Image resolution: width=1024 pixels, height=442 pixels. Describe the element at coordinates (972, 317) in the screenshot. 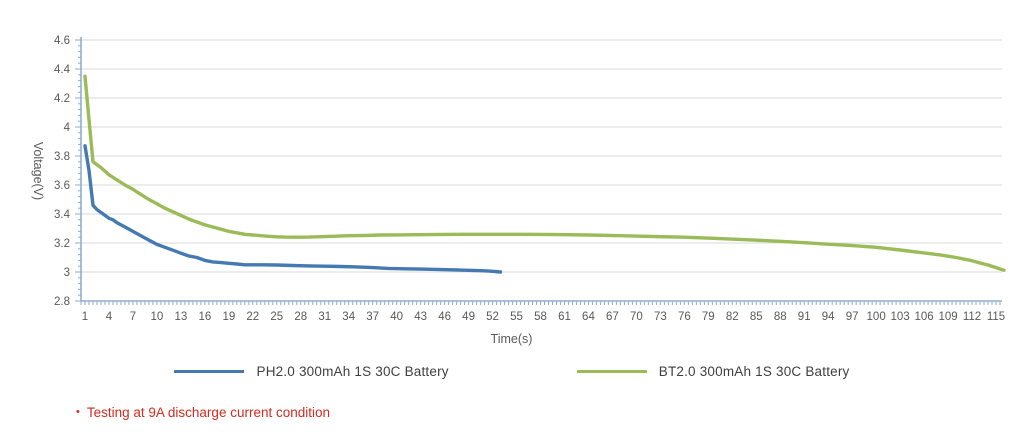

I see `svg-text: 112` at that location.